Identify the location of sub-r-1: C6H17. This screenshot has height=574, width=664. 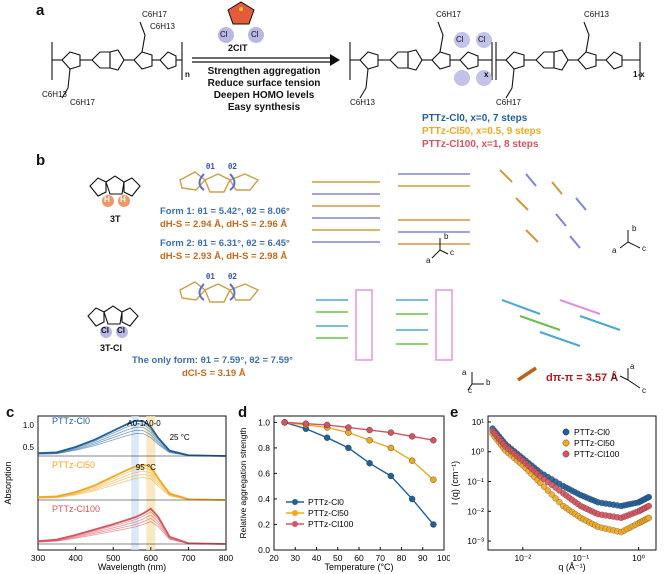
(448, 14).